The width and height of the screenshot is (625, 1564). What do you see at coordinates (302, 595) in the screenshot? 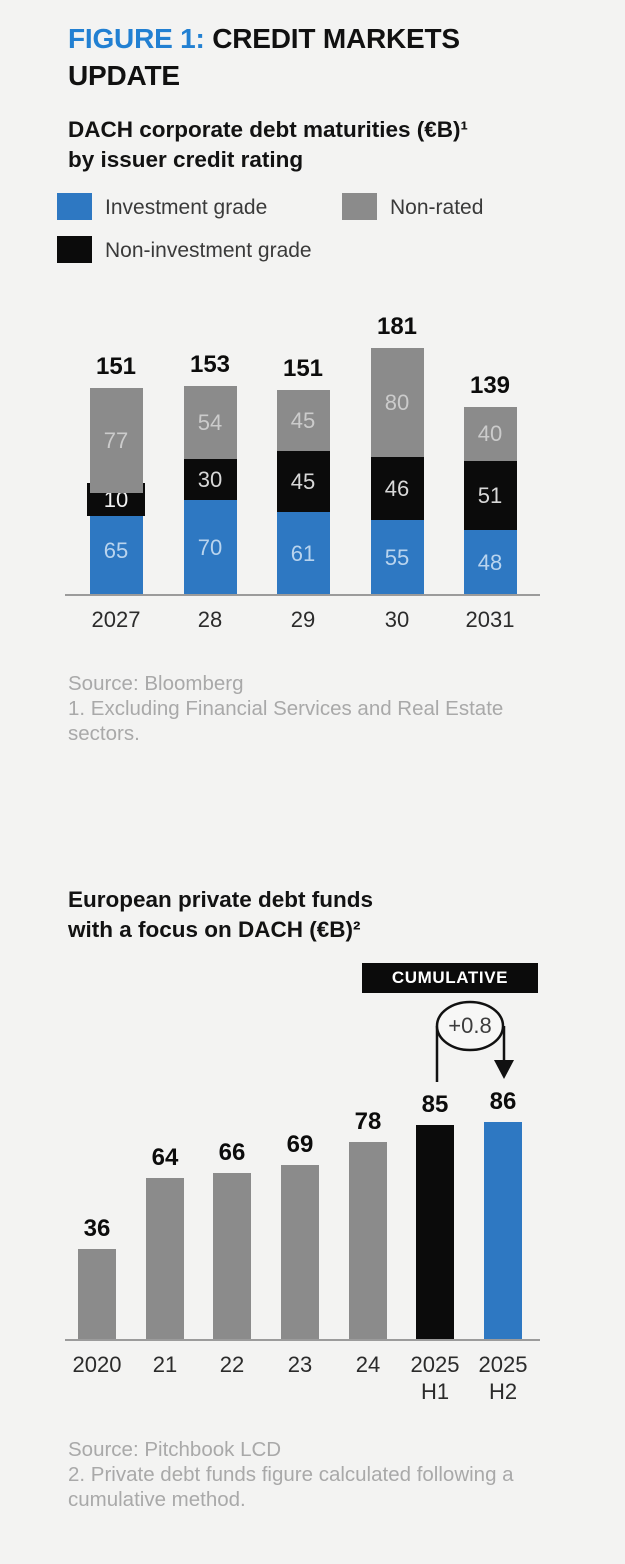
I see `chart1-x-axis` at bounding box center [302, 595].